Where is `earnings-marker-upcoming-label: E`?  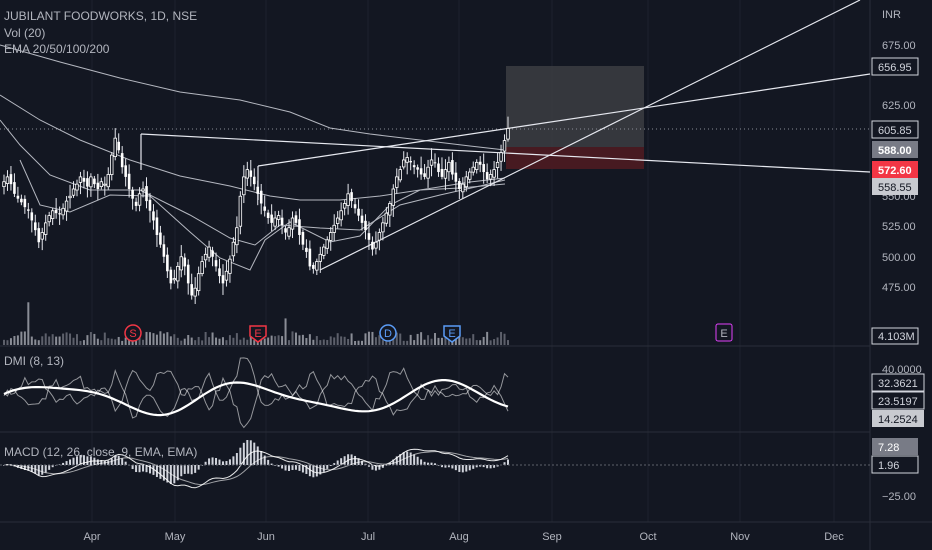
earnings-marker-upcoming-label: E is located at coordinates (723, 334).